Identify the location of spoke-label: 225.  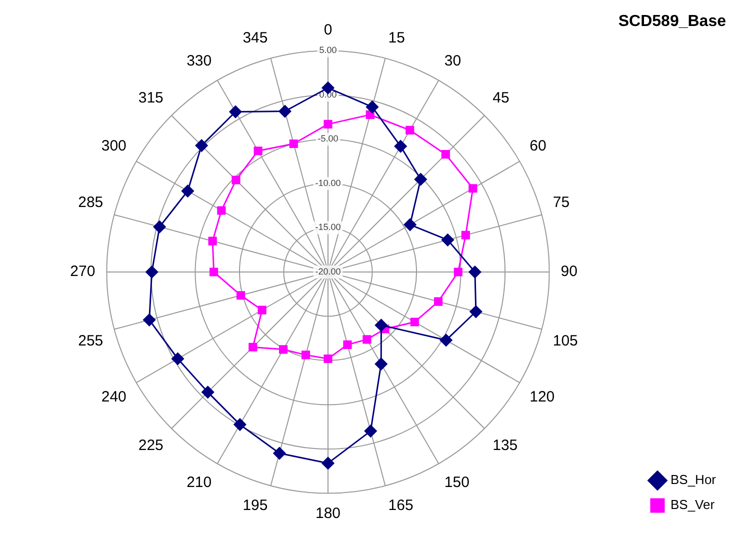
(151, 445).